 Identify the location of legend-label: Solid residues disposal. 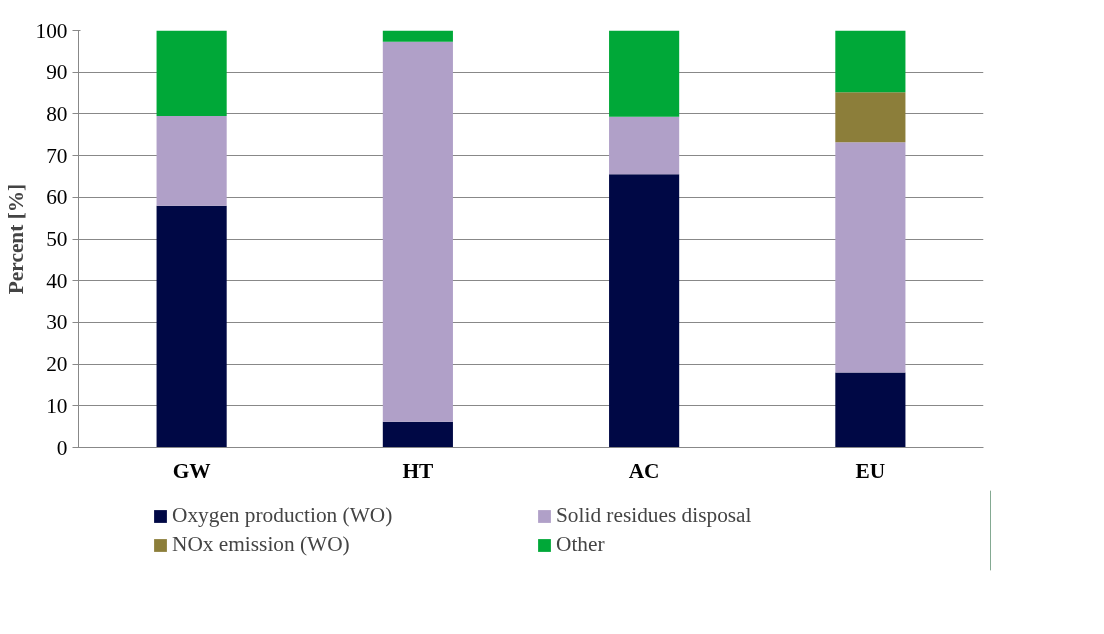
(654, 515).